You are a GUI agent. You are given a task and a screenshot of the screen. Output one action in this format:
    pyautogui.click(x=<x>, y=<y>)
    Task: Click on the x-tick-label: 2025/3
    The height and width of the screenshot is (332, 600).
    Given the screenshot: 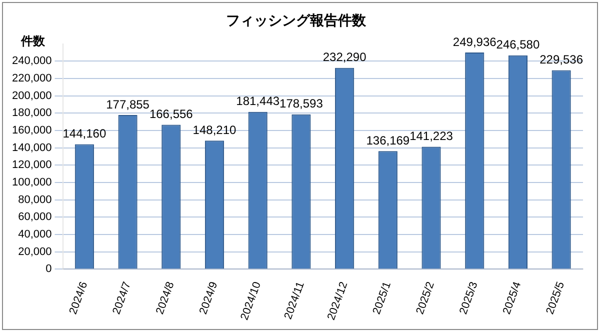 What is the action you would take?
    pyautogui.click(x=469, y=298)
    